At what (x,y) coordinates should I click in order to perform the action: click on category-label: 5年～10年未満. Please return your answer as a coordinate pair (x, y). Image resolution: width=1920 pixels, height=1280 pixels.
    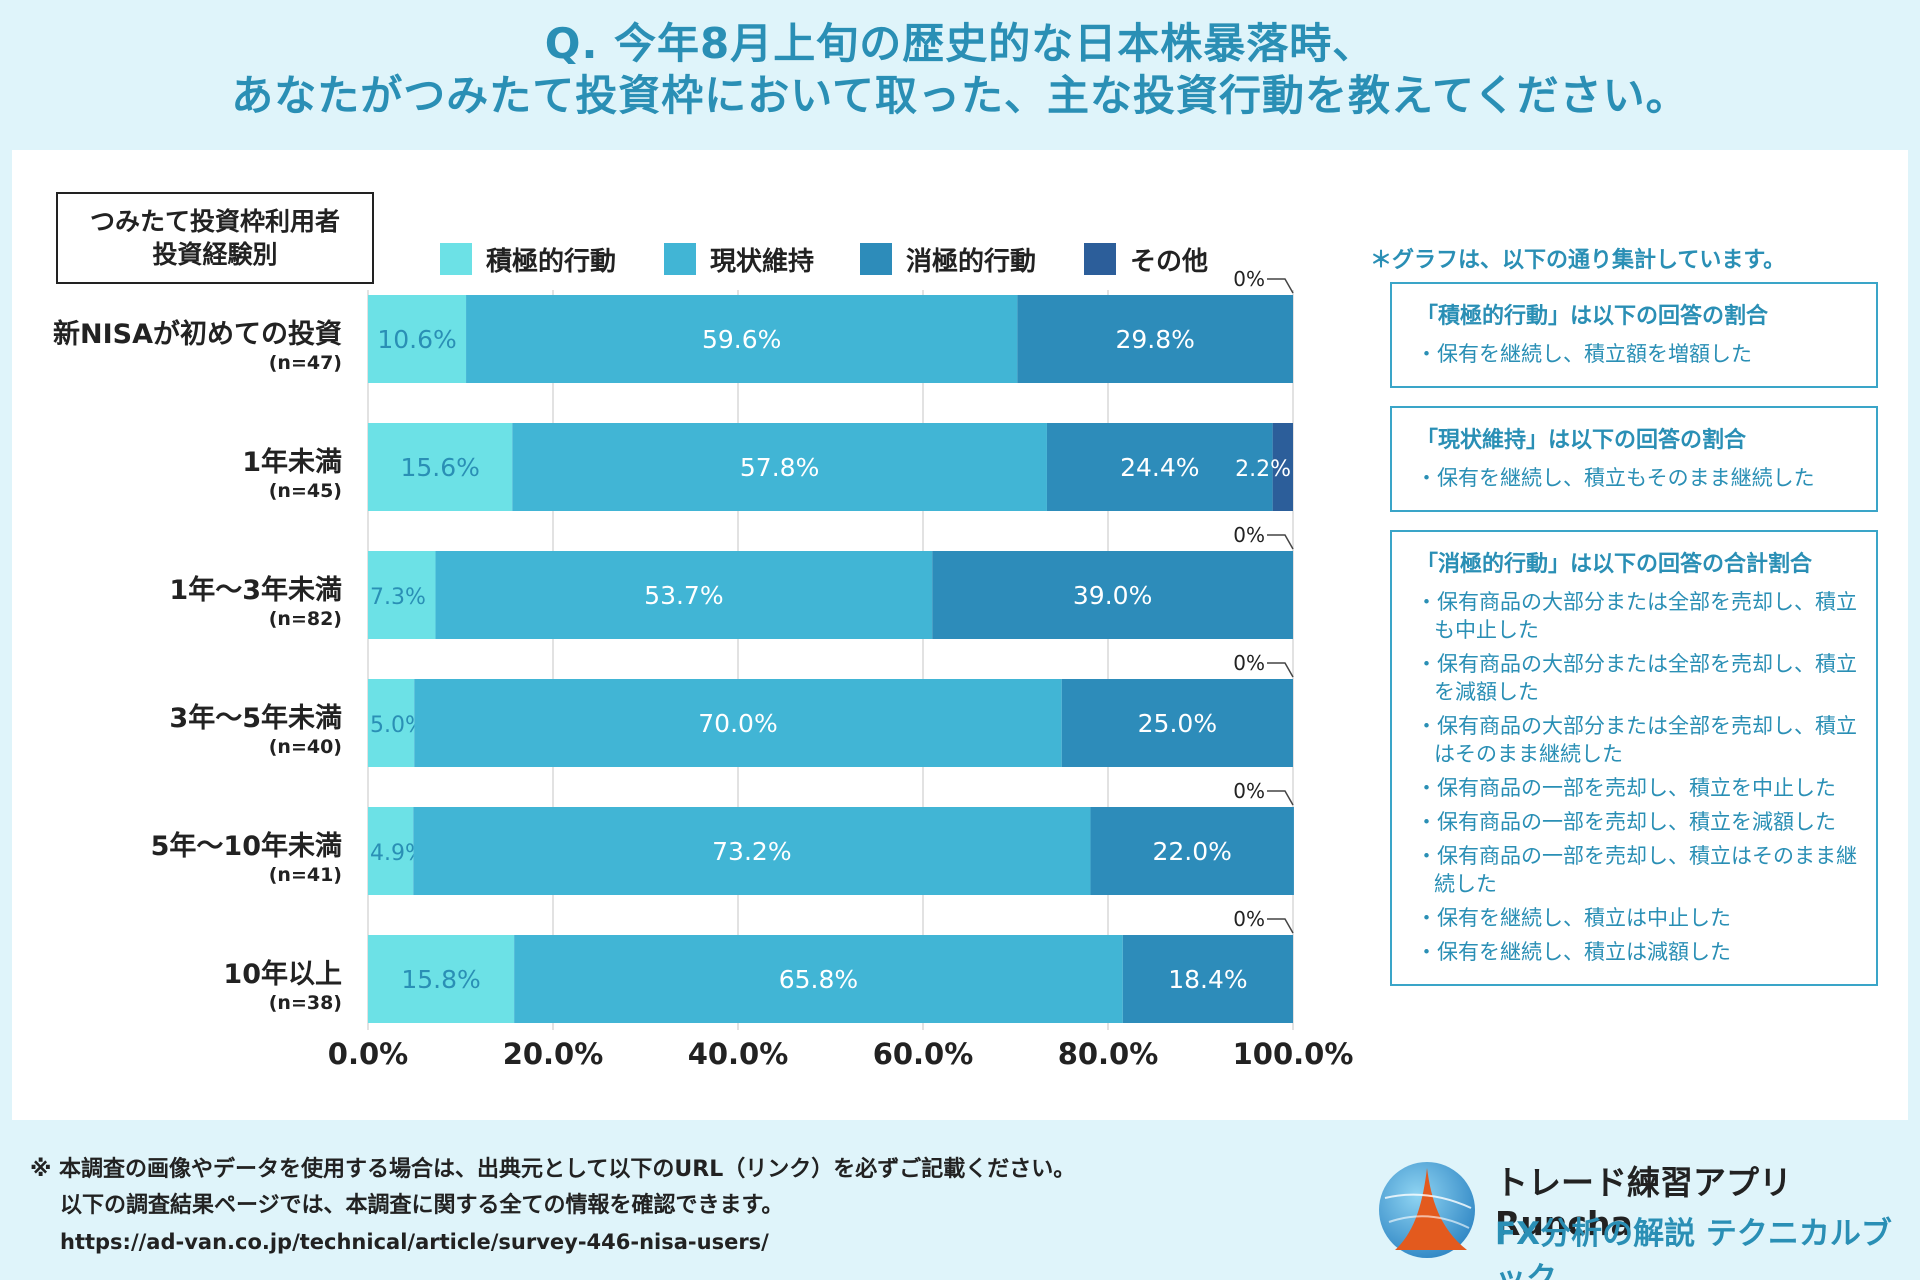
    Looking at the image, I should click on (246, 846).